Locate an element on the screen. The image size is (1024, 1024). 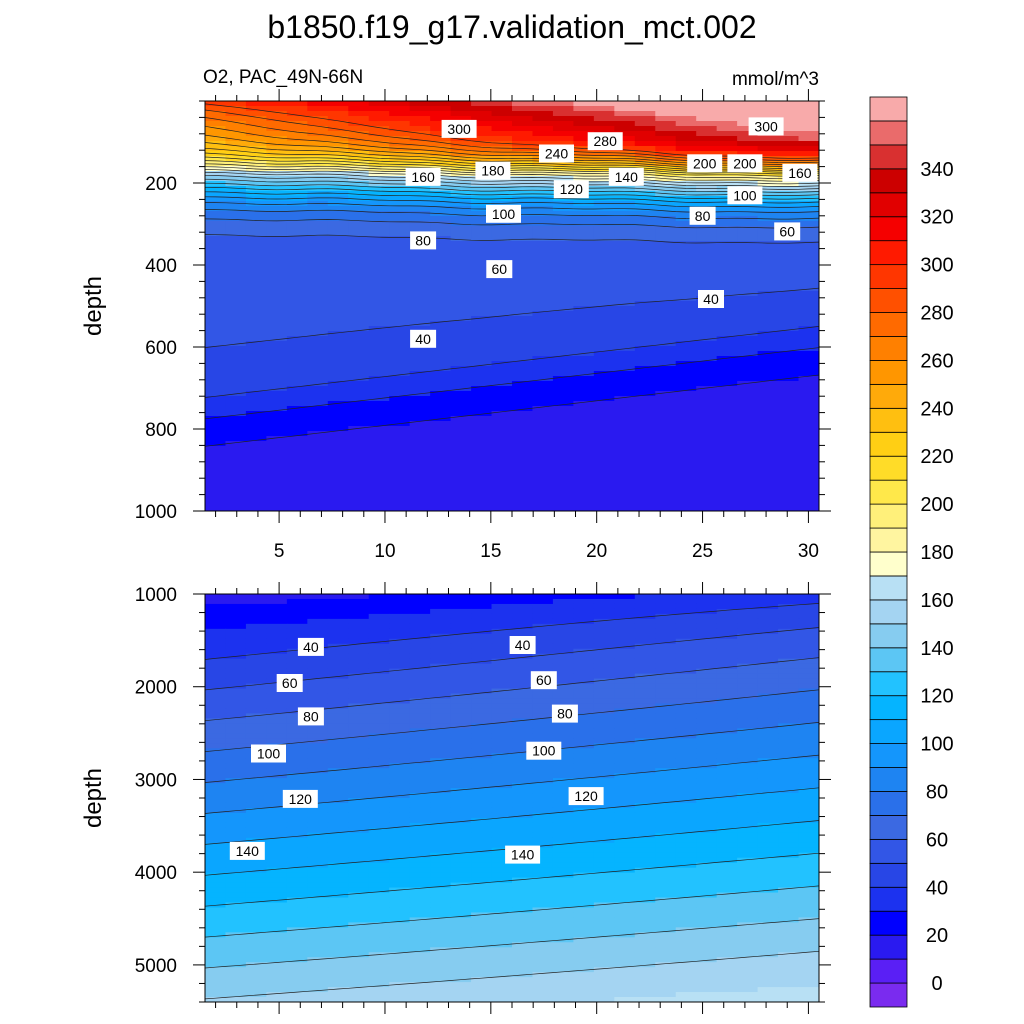
contour-label: 300 is located at coordinates (459, 128).